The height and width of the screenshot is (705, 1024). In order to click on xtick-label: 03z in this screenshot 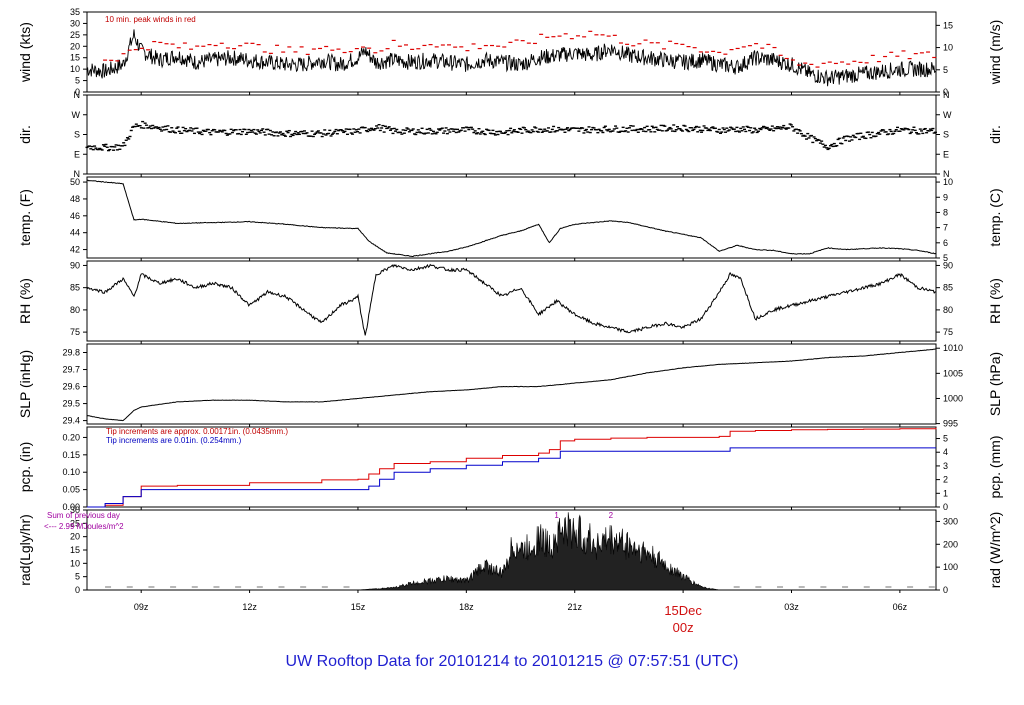, I will do `click(791, 607)`.